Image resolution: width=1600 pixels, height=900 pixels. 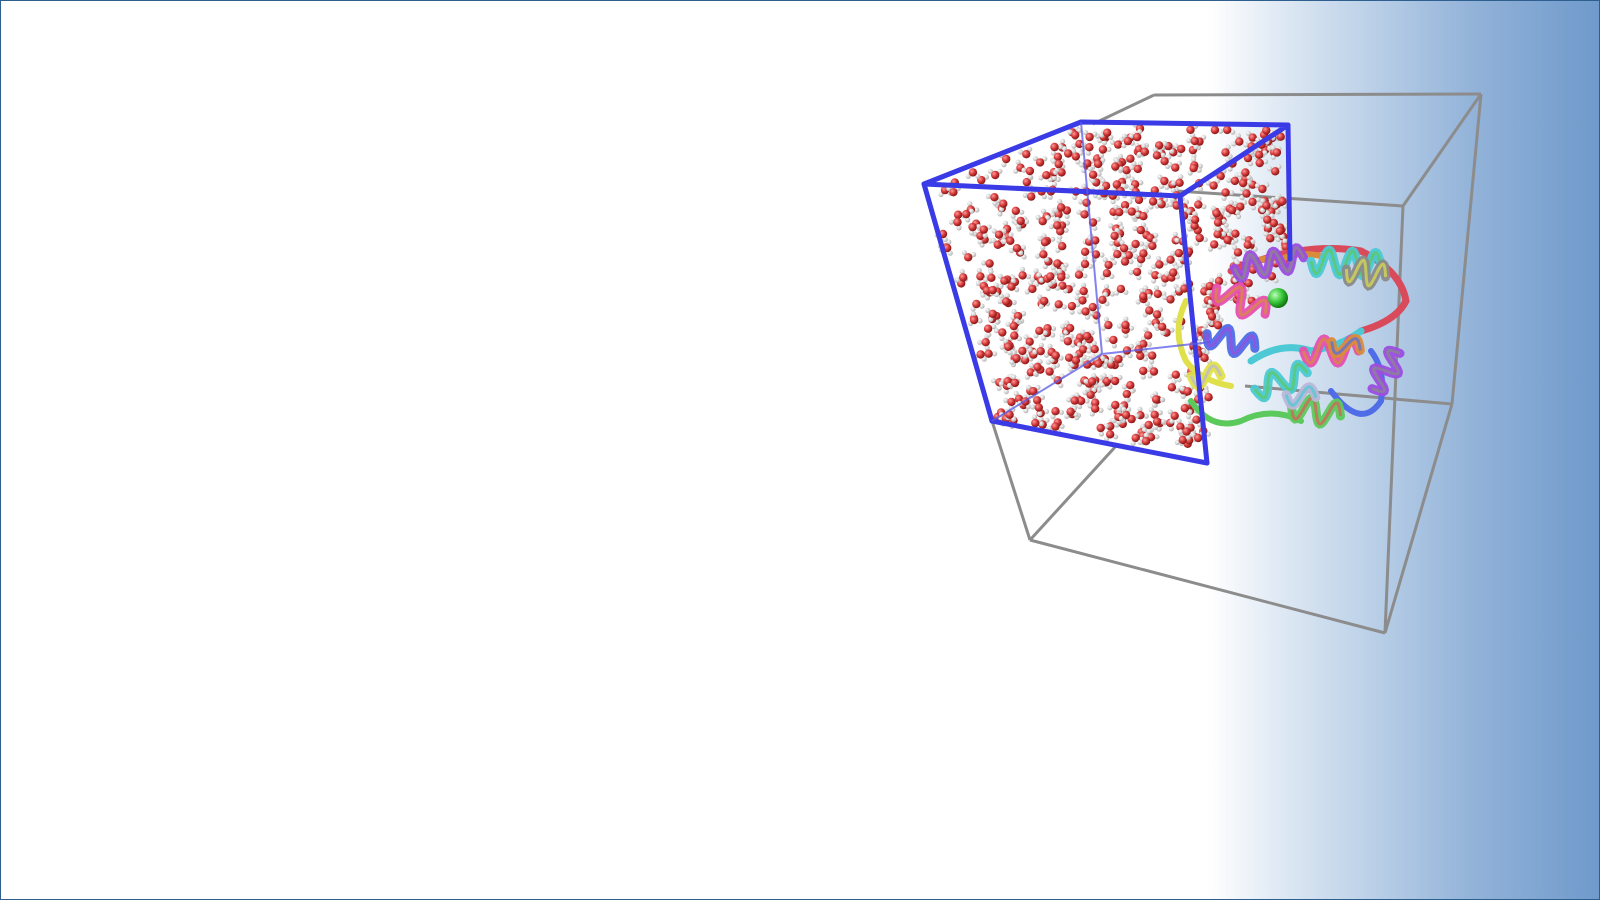 What do you see at coordinates (1292, 336) in the screenshot?
I see `protein-ribbon` at bounding box center [1292, 336].